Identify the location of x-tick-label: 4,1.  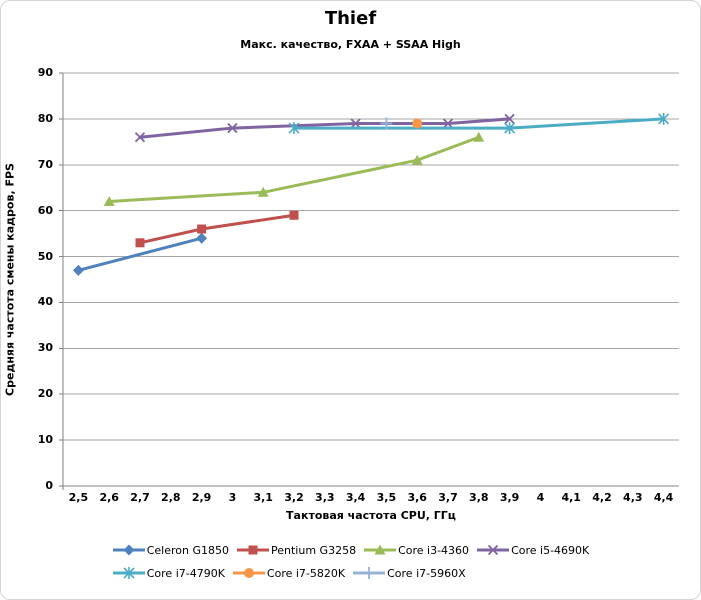
(571, 497).